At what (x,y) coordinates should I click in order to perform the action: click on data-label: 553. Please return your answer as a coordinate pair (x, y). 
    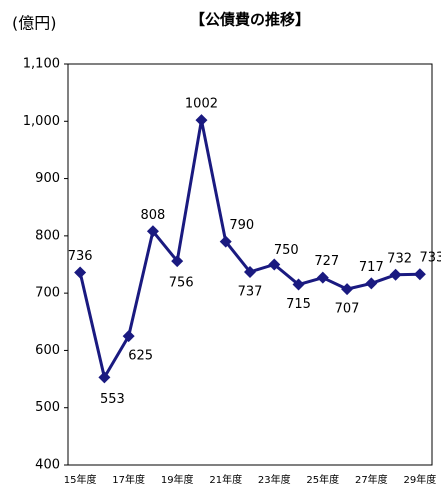
    Looking at the image, I should click on (112, 399).